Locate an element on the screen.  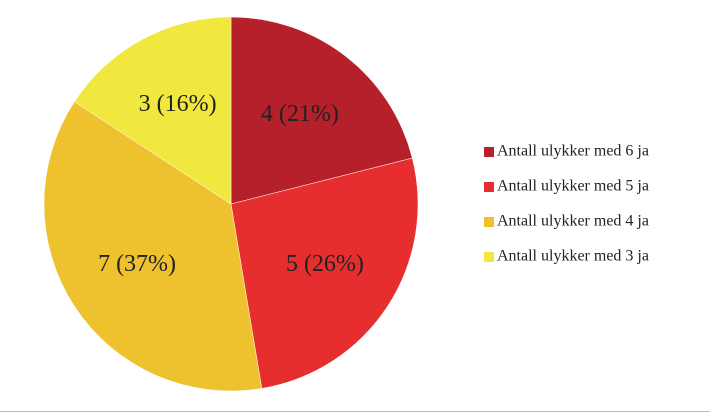
legend-label: Antall ulykker med 4 ja is located at coordinates (573, 221).